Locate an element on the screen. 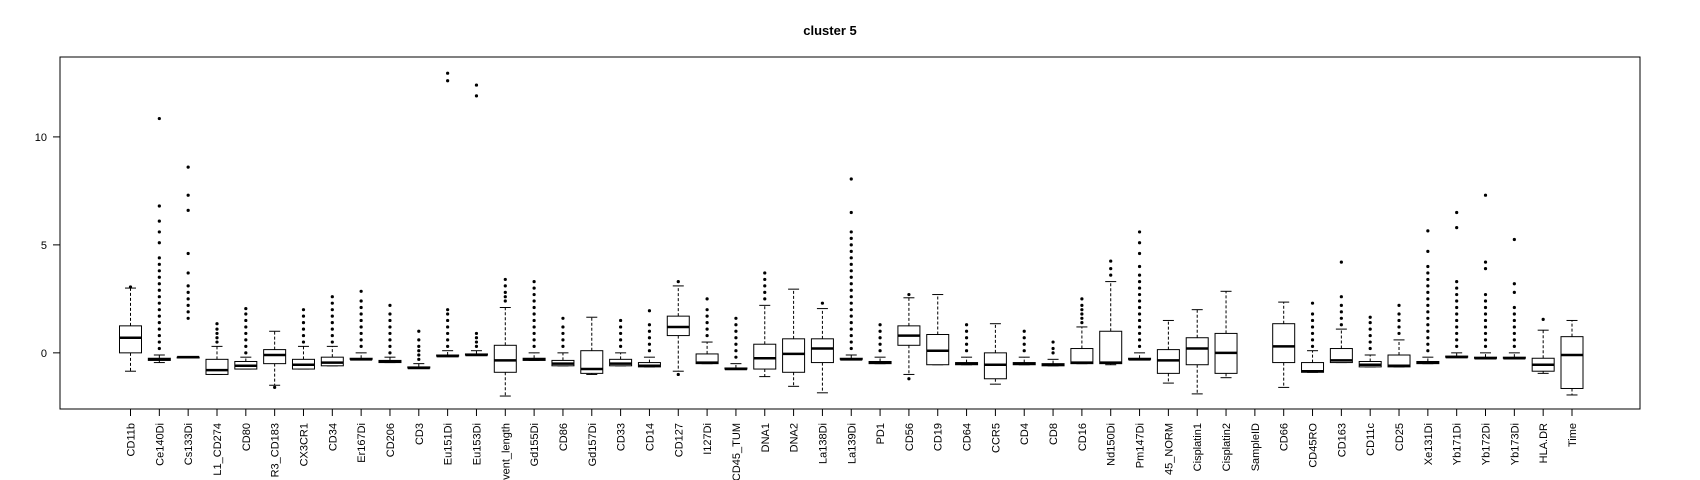 This screenshot has height=480, width=1700. box-Ce140Di is located at coordinates (159, 240).